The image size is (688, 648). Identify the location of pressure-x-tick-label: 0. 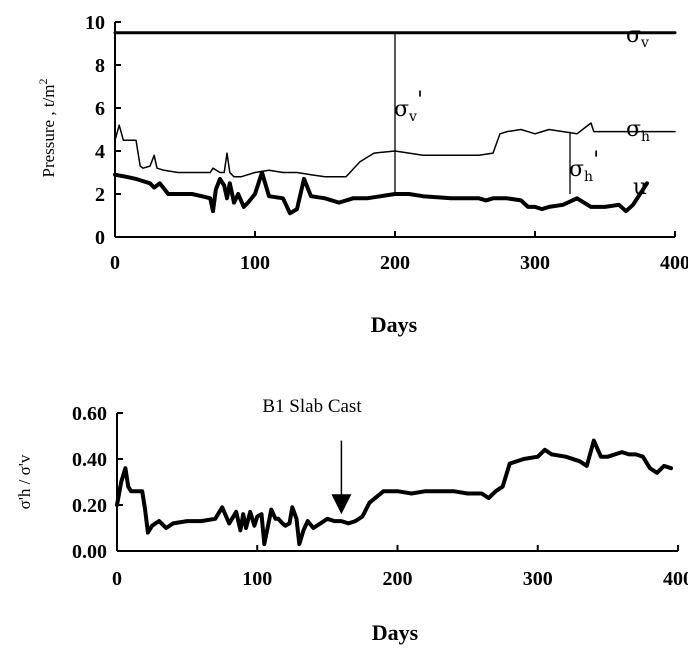
(115, 263).